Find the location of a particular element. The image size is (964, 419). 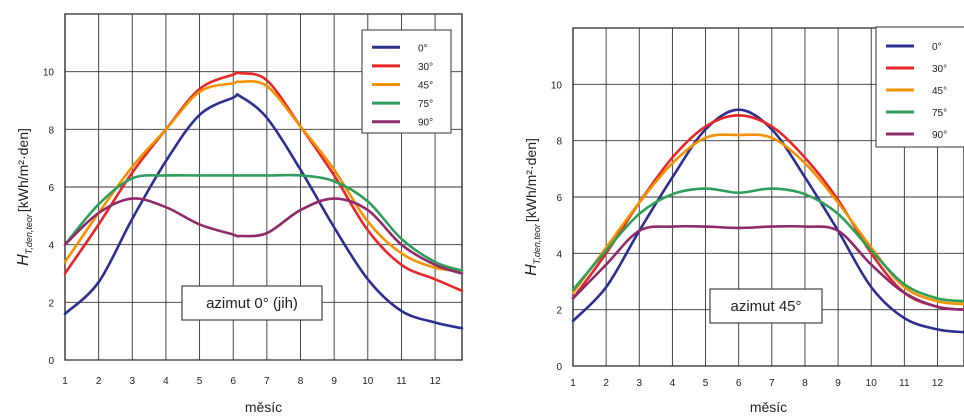

annotation-box: azimut 0° (jih) is located at coordinates (252, 303).